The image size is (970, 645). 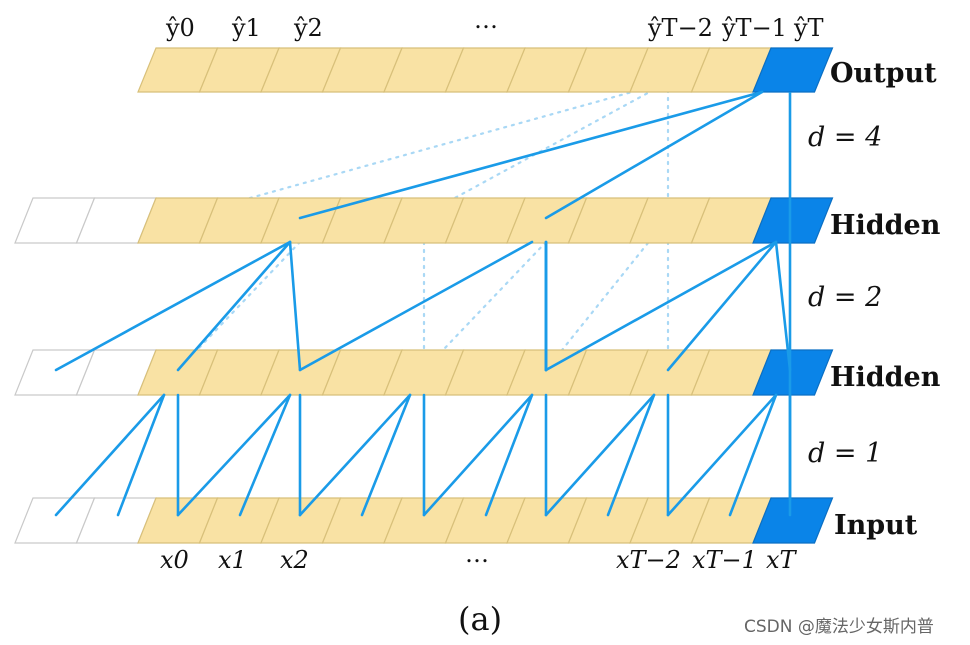 I want to click on hidden-lower-cell, so click(x=793, y=372).